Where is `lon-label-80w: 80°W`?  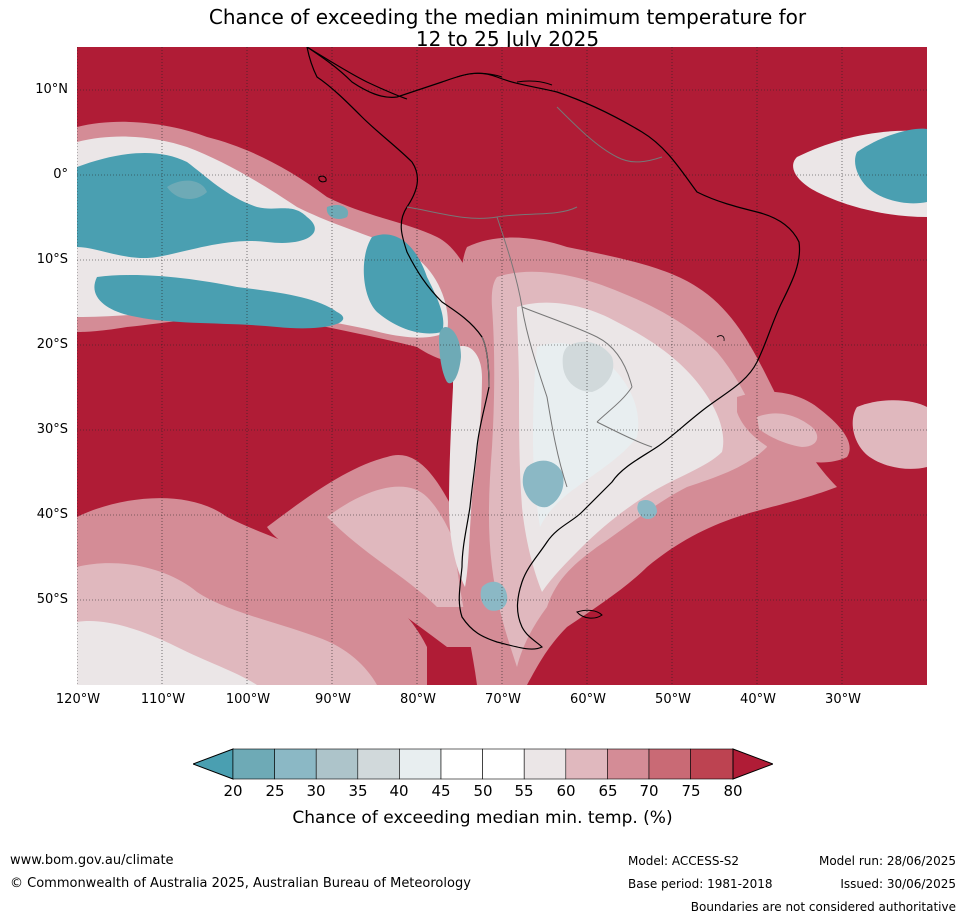
lon-label-80w: 80°W is located at coordinates (418, 699).